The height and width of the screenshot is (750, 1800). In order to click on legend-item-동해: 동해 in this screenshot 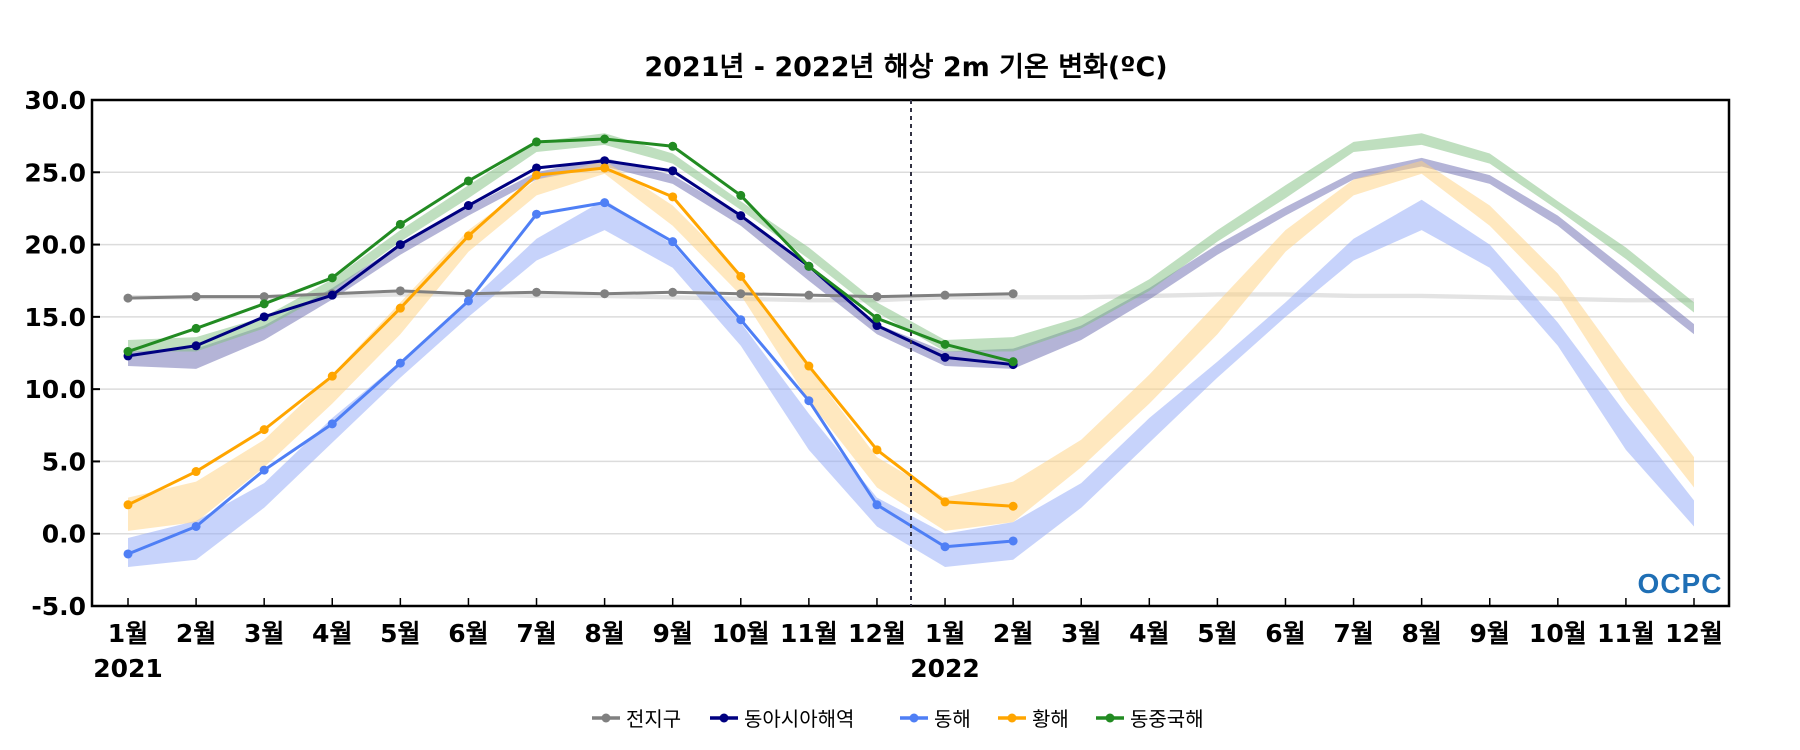, I will do `click(935, 719)`.